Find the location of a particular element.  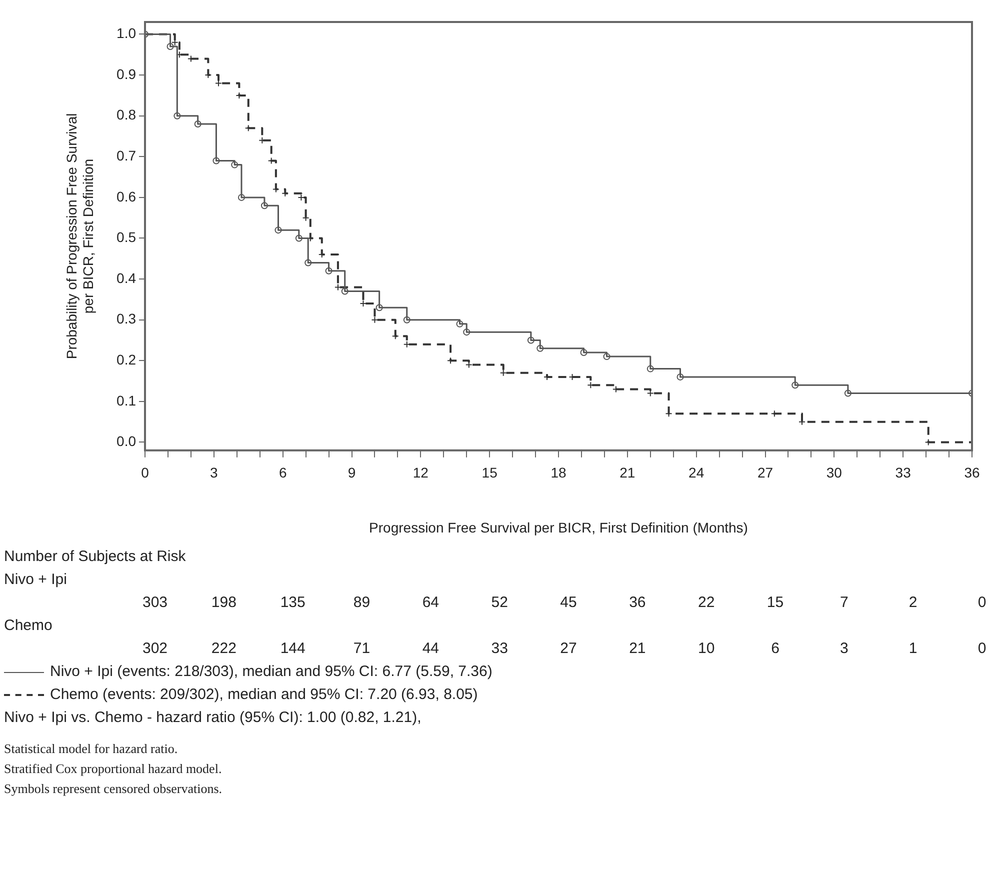

text: Chemo is located at coordinates (28, 626).